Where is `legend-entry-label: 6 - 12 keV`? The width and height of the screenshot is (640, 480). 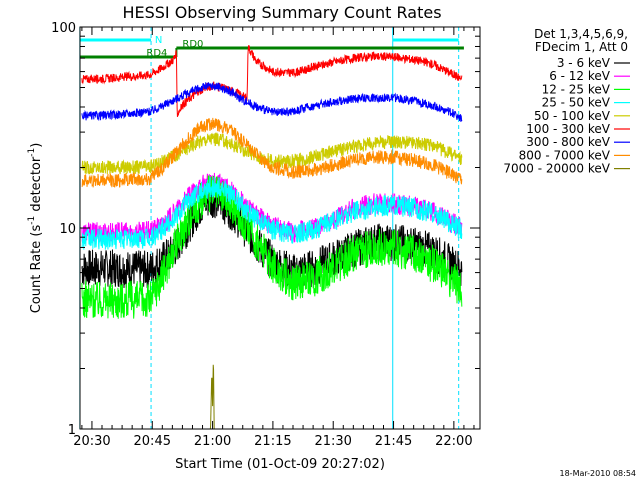
legend-entry-label: 6 - 12 keV is located at coordinates (580, 76).